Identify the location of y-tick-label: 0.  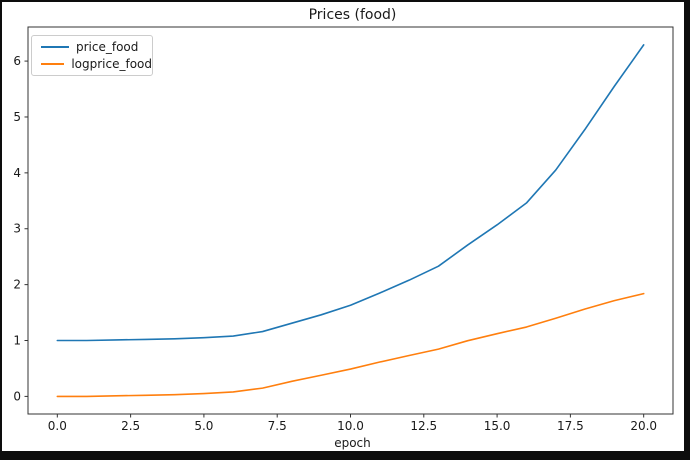
(17, 396).